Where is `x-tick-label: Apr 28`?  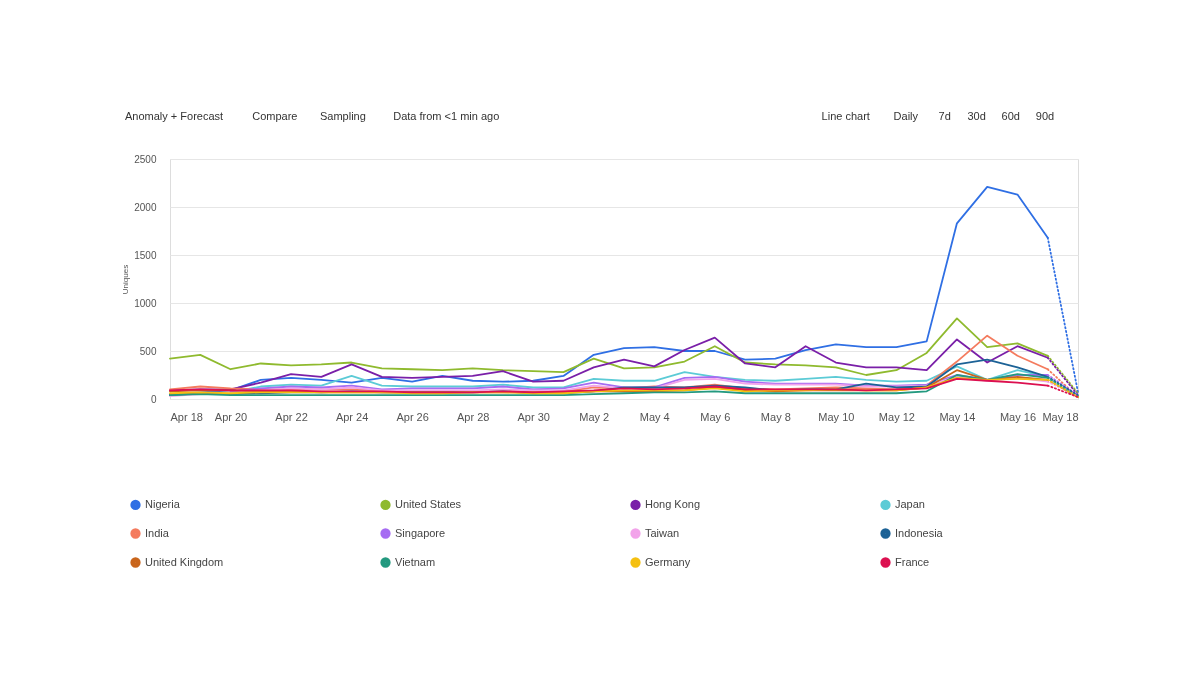
x-tick-label: Apr 28 is located at coordinates (473, 416).